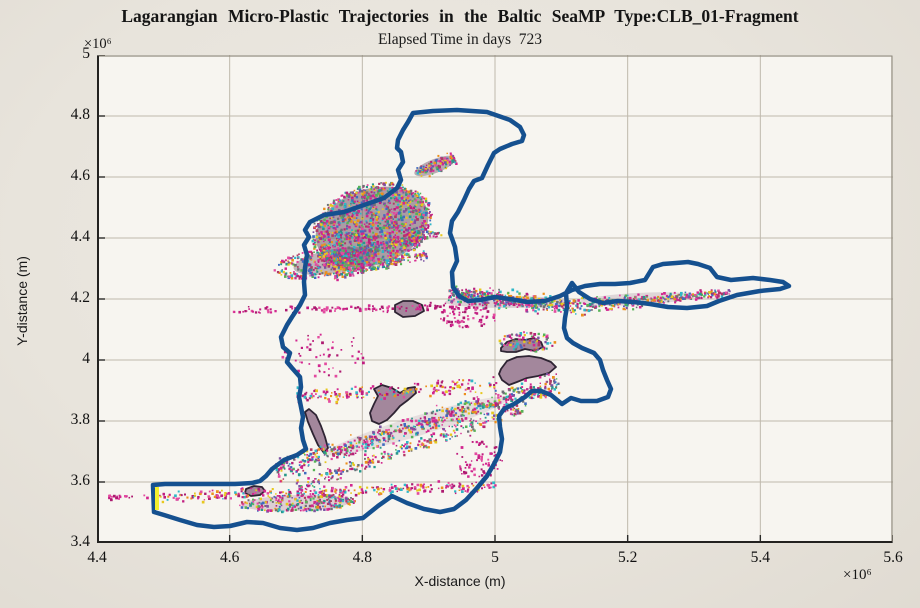 This screenshot has height=608, width=920. What do you see at coordinates (527, 370) in the screenshot?
I see `island-saaremaa` at bounding box center [527, 370].